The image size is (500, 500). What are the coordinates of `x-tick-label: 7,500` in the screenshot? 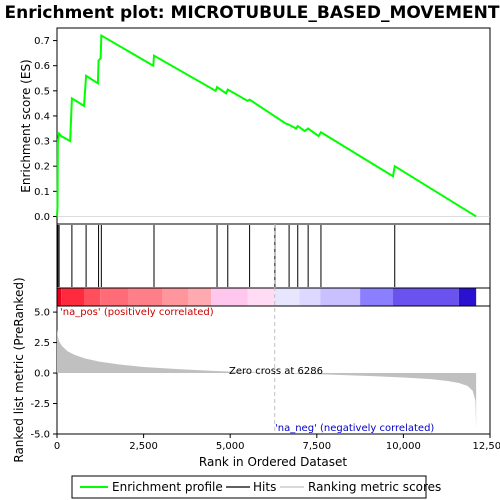 It's located at (316, 446).